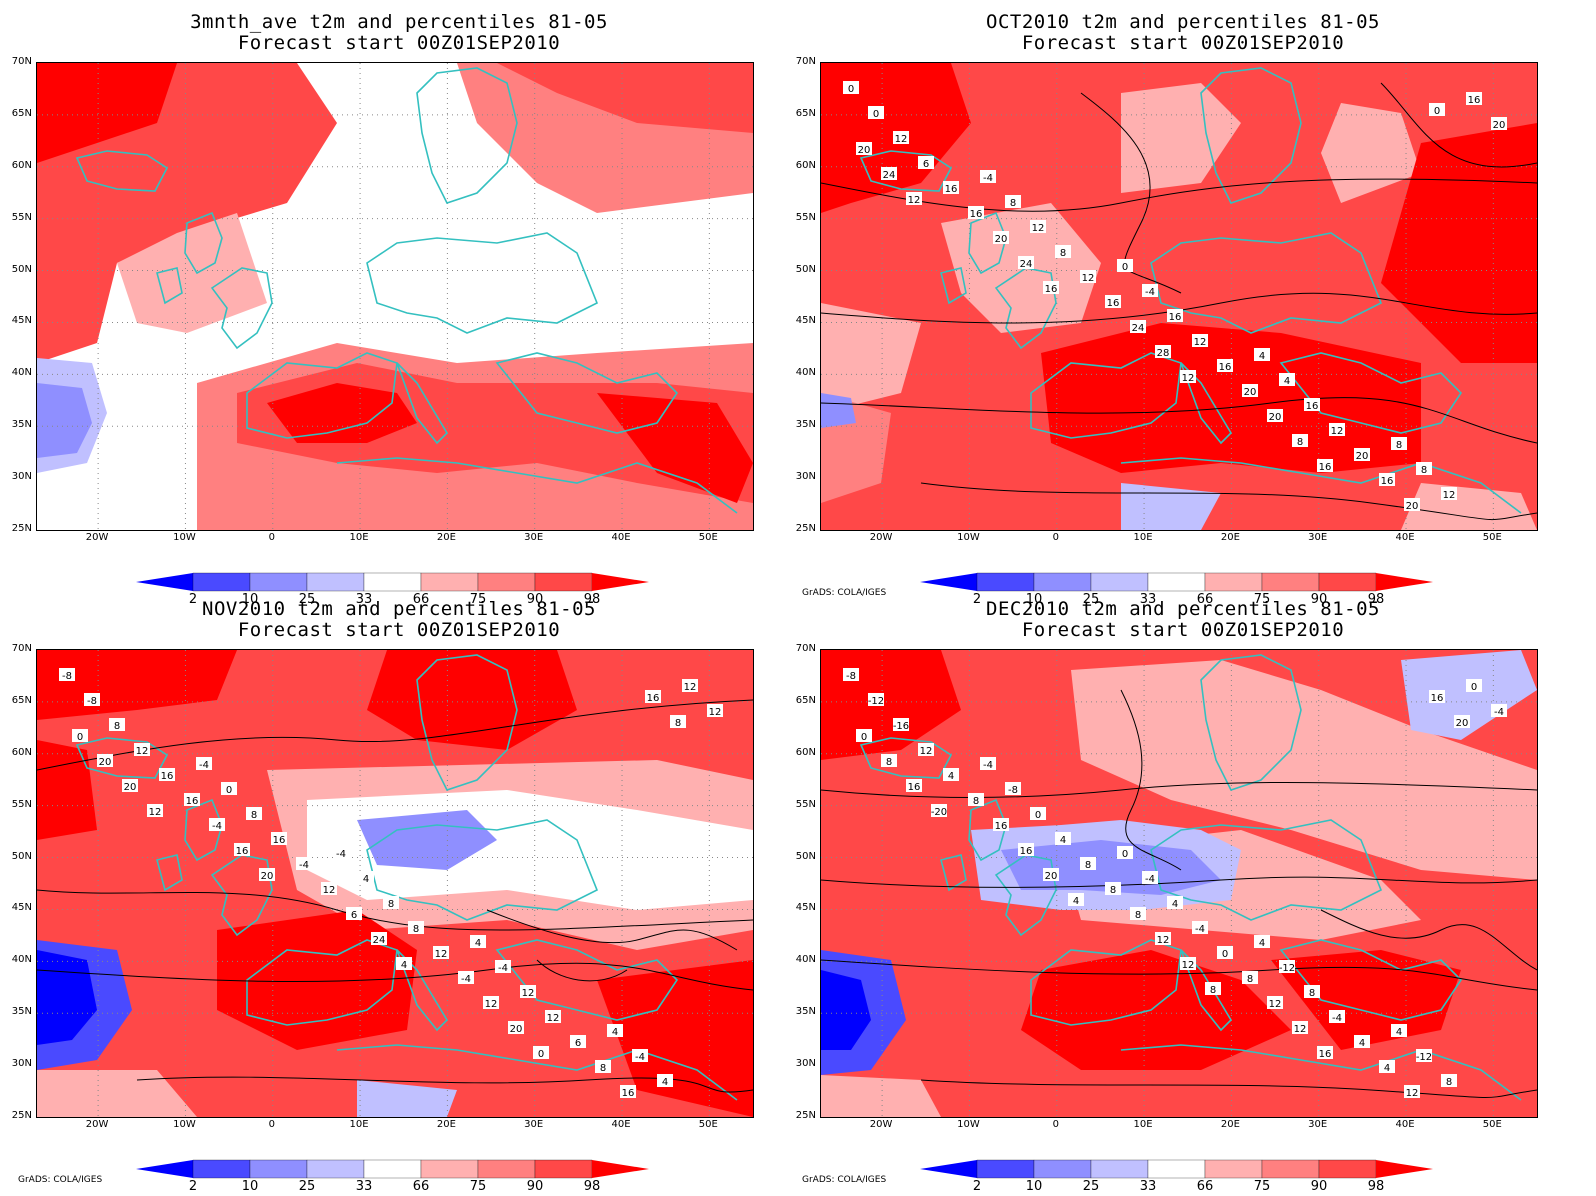  Describe the element at coordinates (21, 373) in the screenshot. I see `latitude-tick-label: 40N` at that location.